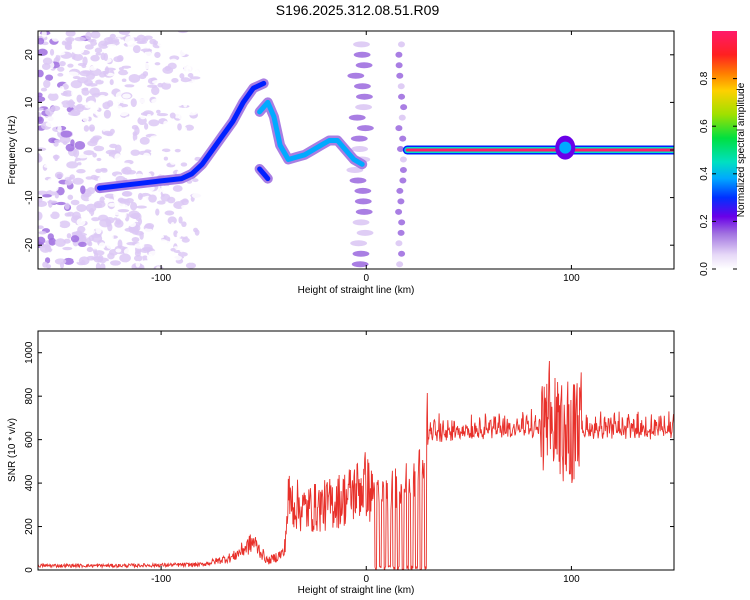  I want to click on x-tick-label: -100, so click(161, 579).